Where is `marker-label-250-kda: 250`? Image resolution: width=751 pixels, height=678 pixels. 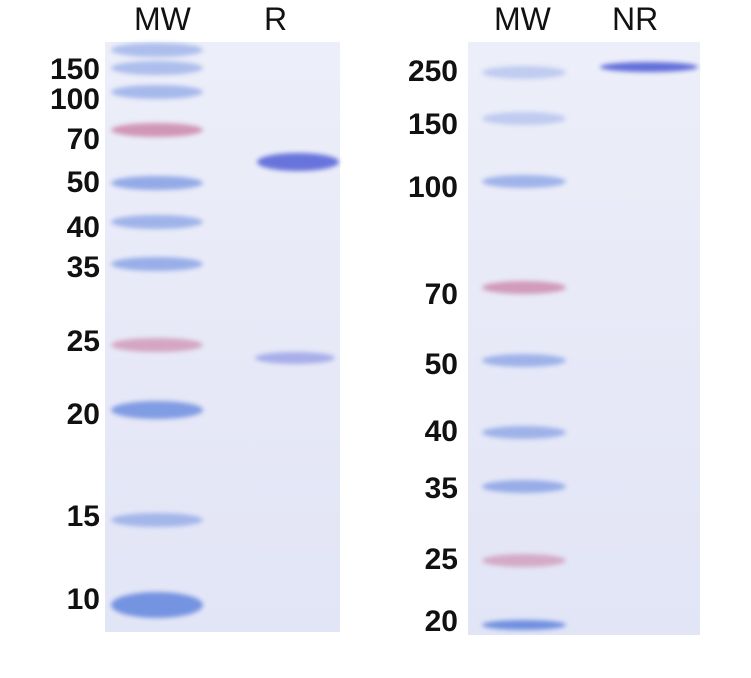 marker-label-250-kda: 250 is located at coordinates (432, 71).